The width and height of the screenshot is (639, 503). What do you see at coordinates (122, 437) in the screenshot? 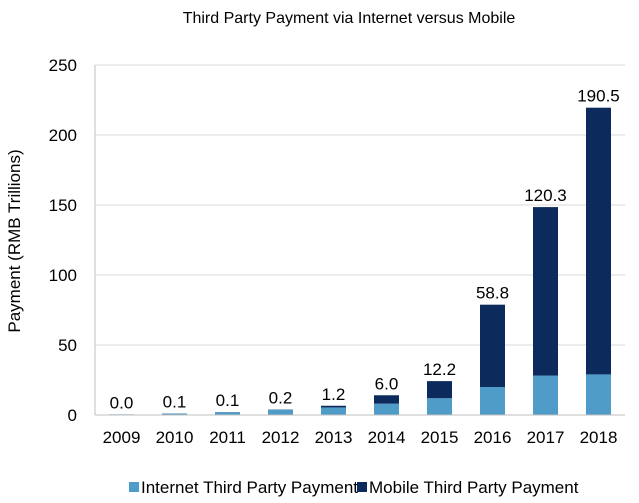
I see `x-tick-label-2009: 2009` at bounding box center [122, 437].